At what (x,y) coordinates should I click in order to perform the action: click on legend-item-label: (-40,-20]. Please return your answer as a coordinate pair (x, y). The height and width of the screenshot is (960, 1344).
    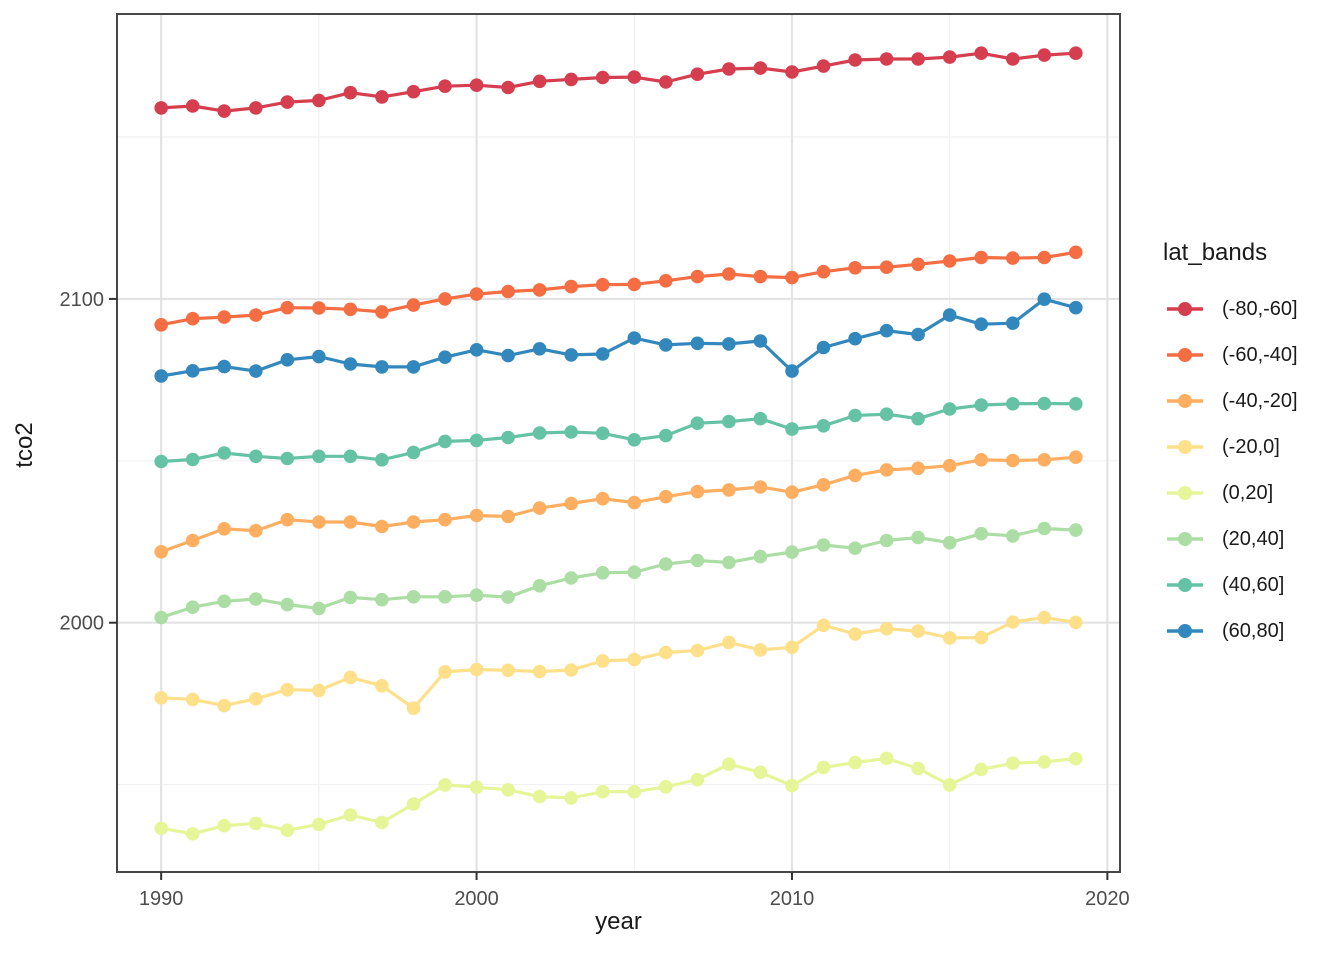
    Looking at the image, I should click on (1260, 400).